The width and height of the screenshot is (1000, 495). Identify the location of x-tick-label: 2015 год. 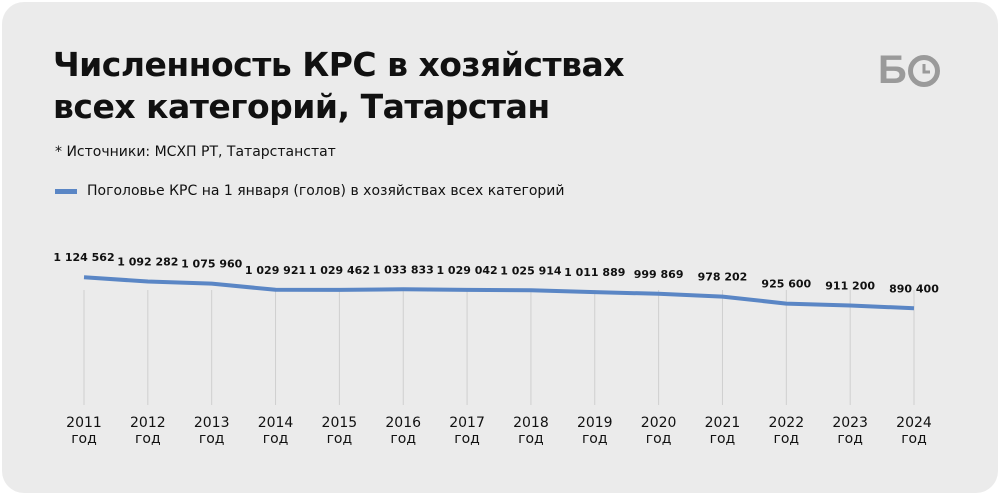
(339, 431).